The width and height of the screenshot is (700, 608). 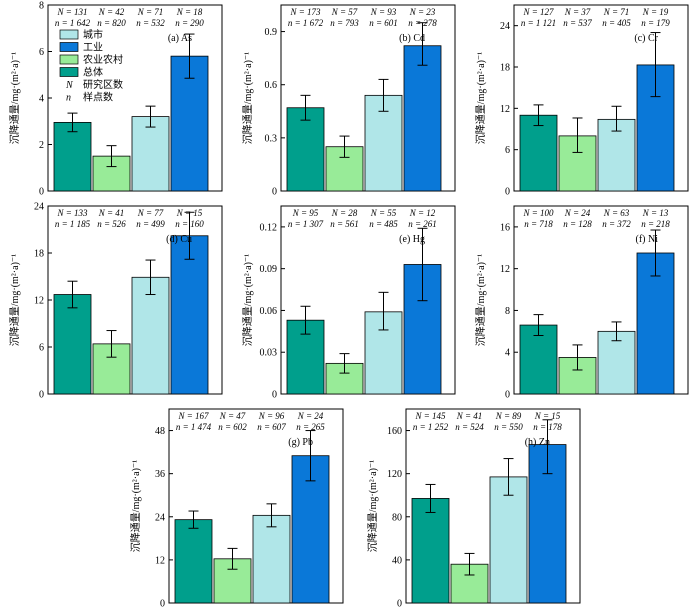 I want to click on y-tick-label: 160, so click(x=394, y=431).